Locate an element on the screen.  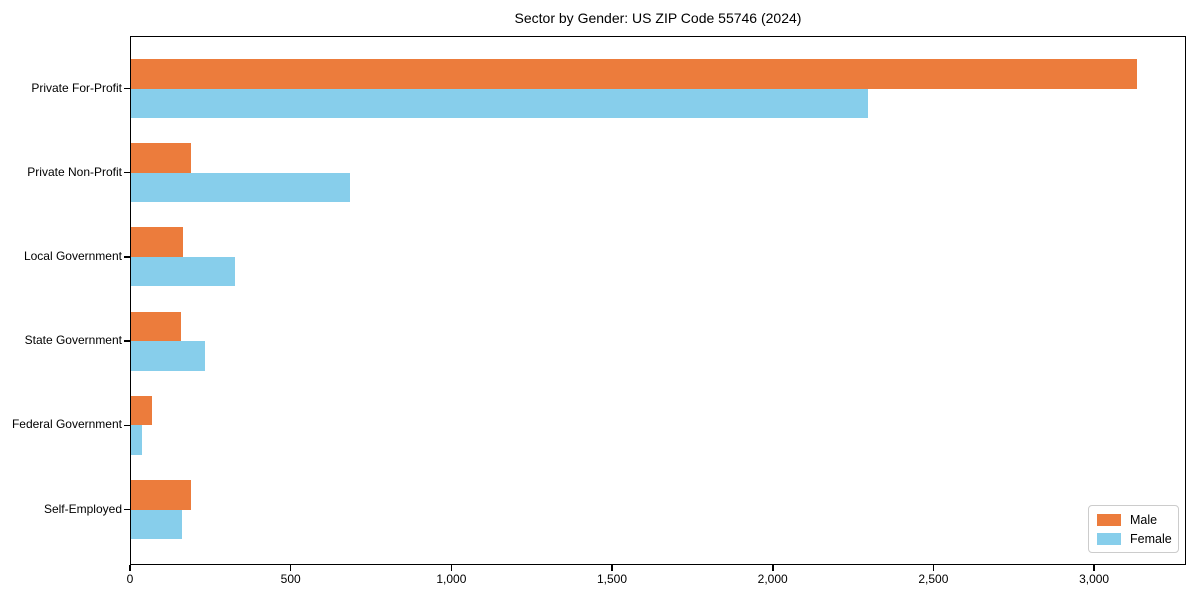
legend-label: Male is located at coordinates (1144, 519).